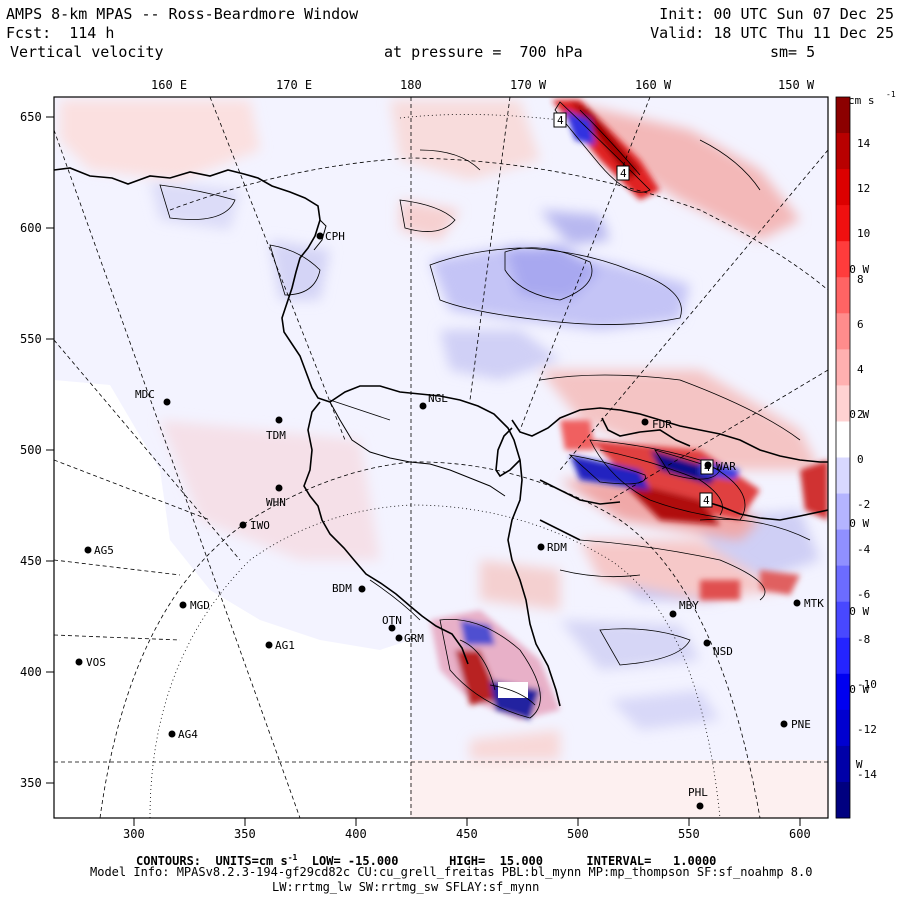 This screenshot has width=900, height=900. Describe the element at coordinates (285, 645) in the screenshot. I see `station-label: AG1` at that location.